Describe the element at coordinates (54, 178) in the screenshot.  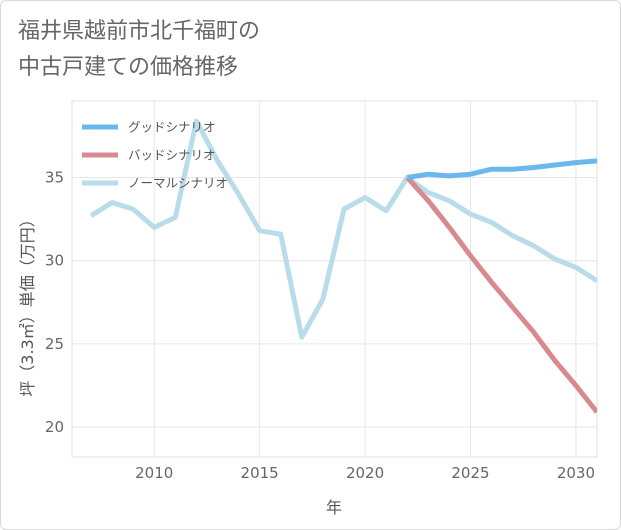
I see `y-tick-label: 35` at that location.